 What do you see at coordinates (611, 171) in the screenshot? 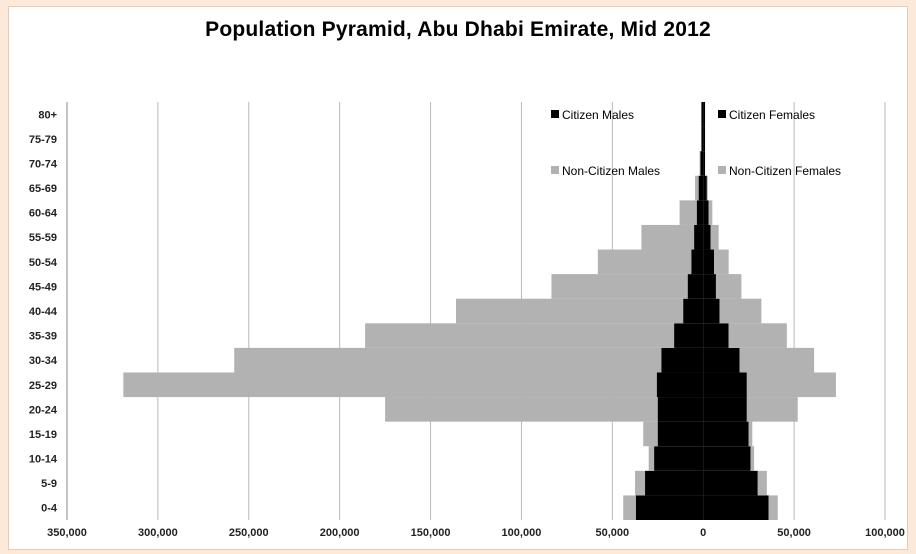
I see `legend-label: Non-Citizen Males` at bounding box center [611, 171].